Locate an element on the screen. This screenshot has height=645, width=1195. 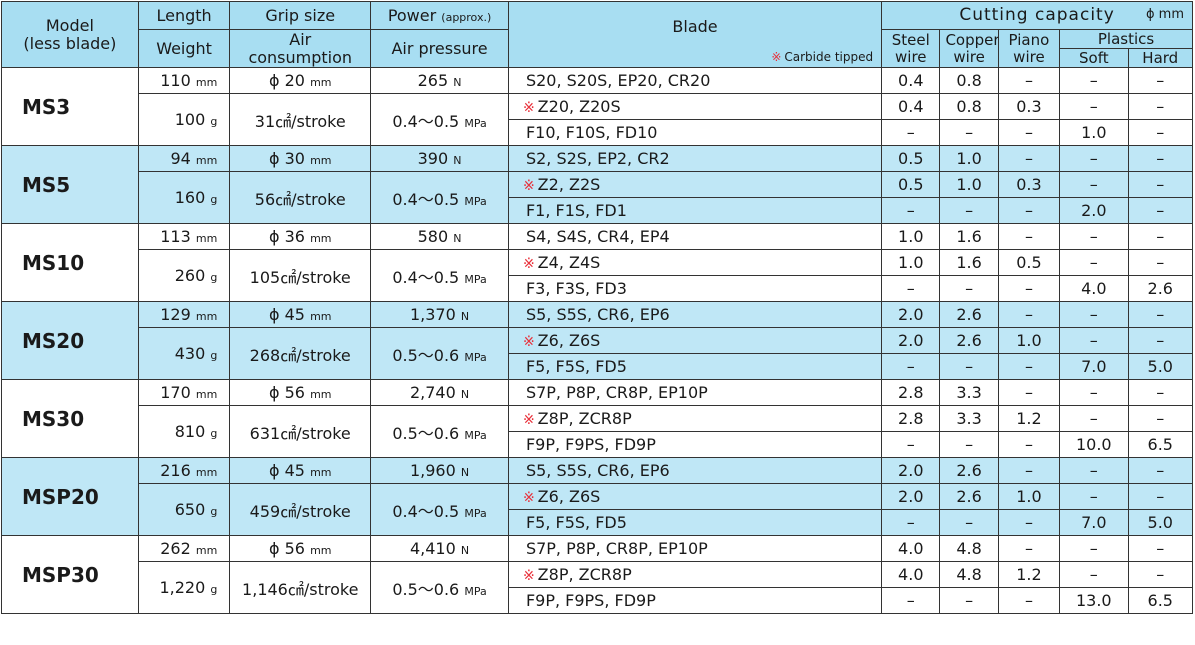
header-air-pressure: Air pressure is located at coordinates (439, 48).